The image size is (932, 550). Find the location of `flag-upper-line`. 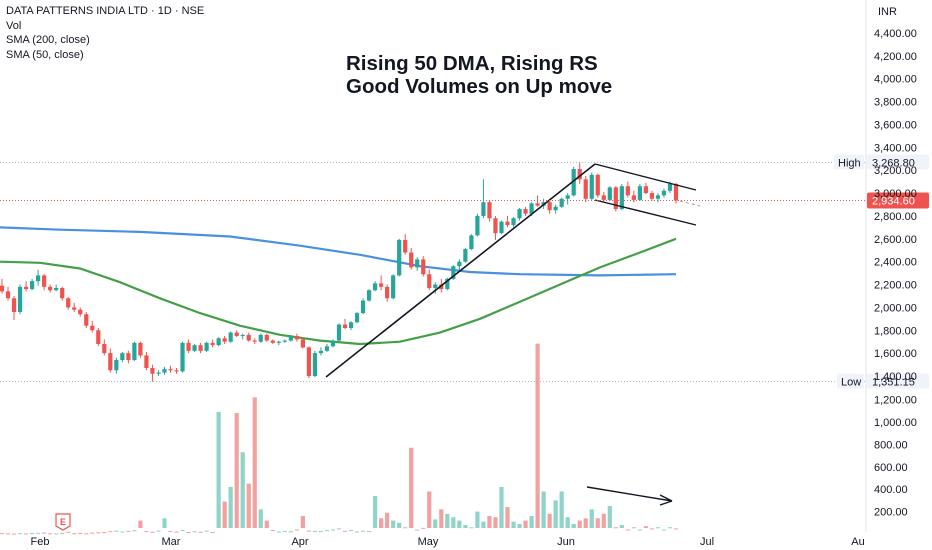

flag-upper-line is located at coordinates (645, 177).